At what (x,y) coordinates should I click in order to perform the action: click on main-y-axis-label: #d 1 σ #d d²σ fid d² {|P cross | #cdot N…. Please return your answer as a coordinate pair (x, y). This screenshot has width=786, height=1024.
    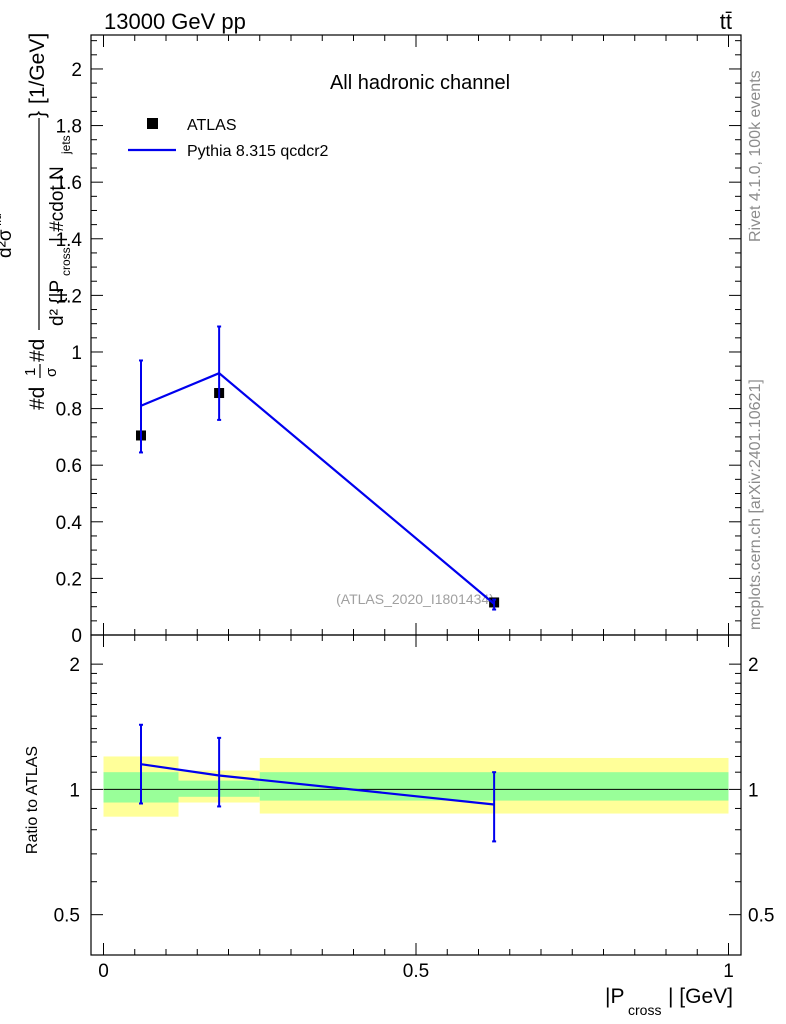
    Looking at the image, I should click on (36, 221).